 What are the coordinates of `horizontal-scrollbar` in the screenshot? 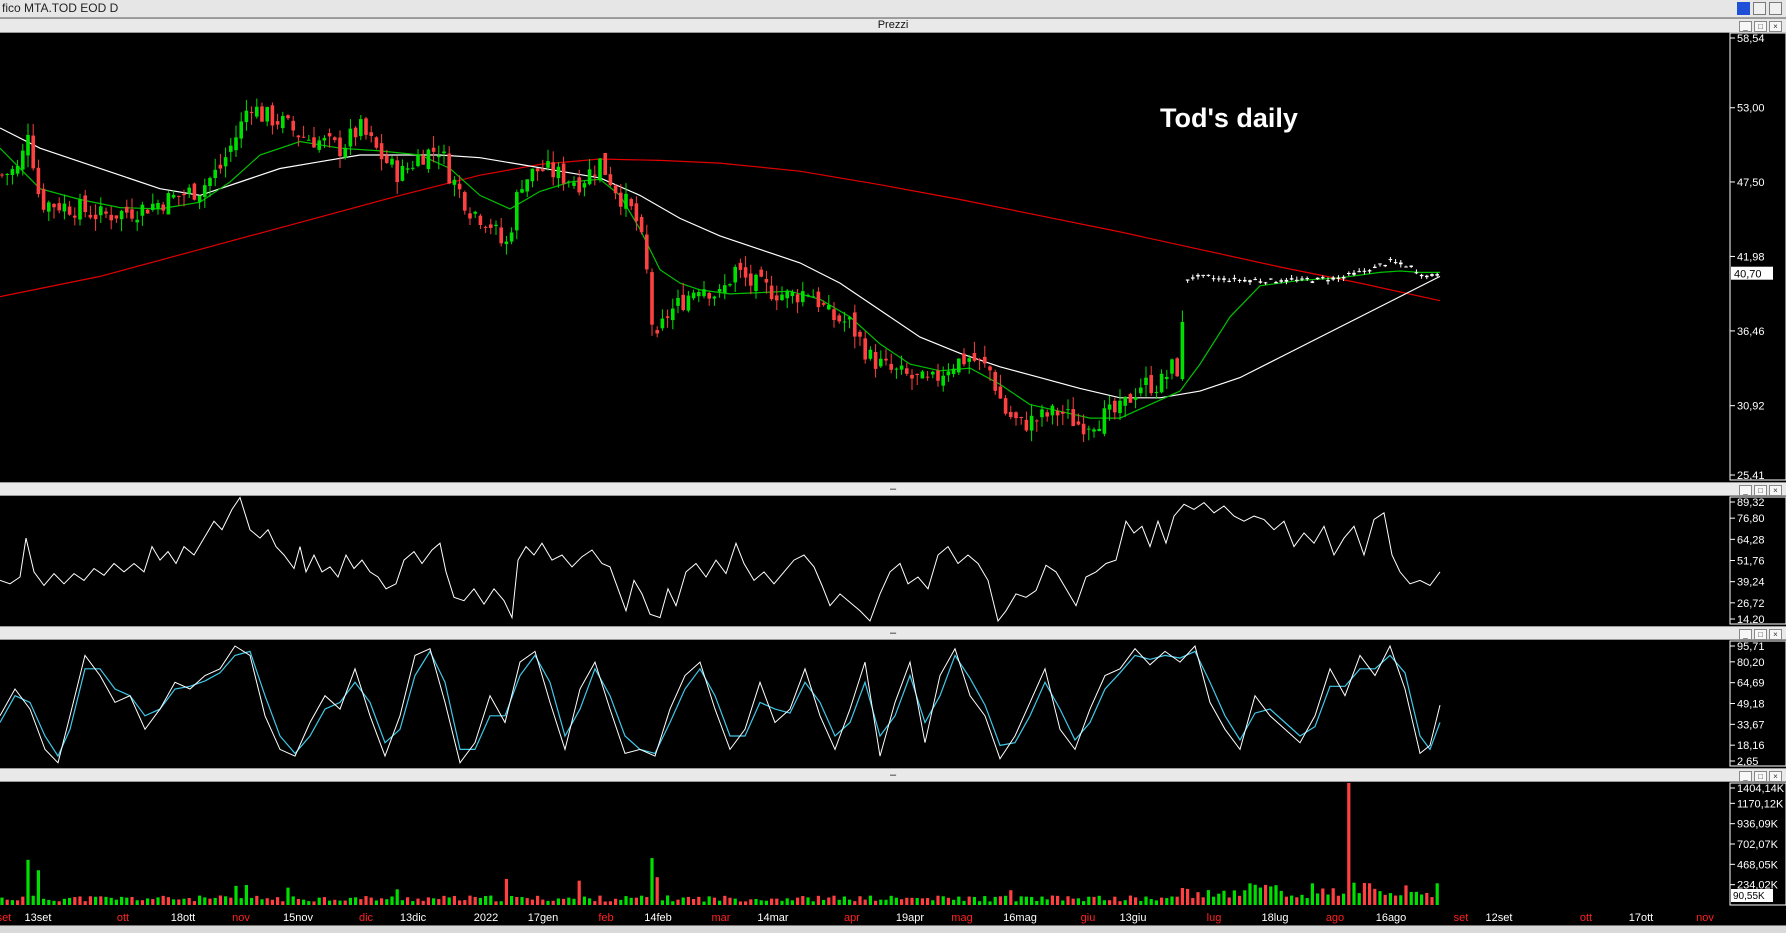 It's located at (893, 929).